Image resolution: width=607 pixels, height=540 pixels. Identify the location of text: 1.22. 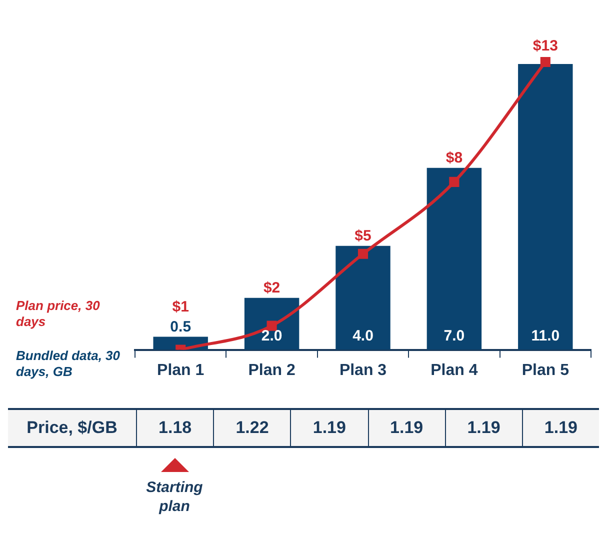
(251, 428).